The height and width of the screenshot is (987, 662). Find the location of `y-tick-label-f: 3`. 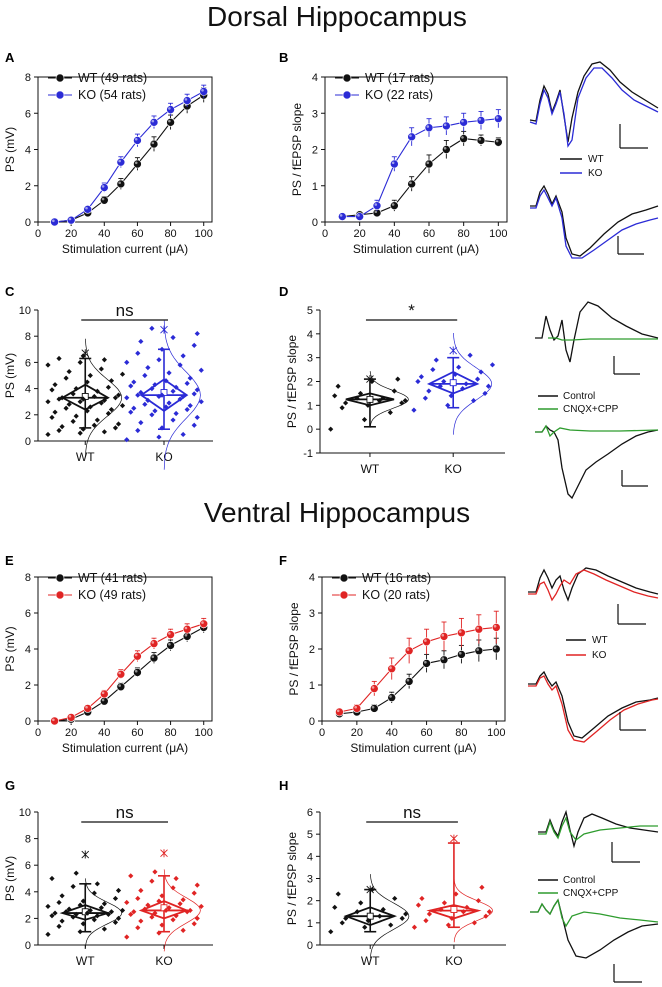

y-tick-label-f: 3 is located at coordinates (312, 614).